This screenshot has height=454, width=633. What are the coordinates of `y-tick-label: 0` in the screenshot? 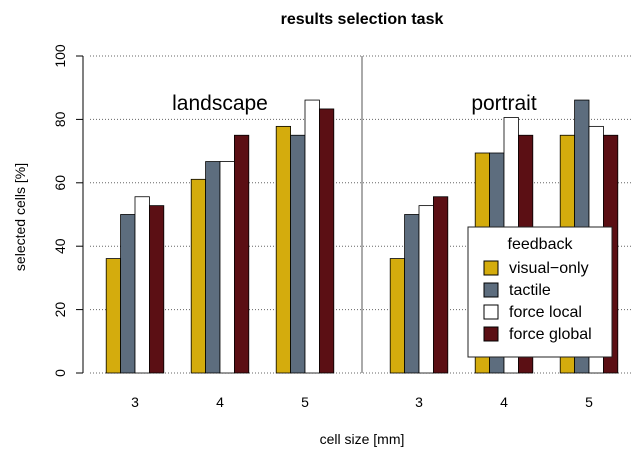 It's located at (60, 373).